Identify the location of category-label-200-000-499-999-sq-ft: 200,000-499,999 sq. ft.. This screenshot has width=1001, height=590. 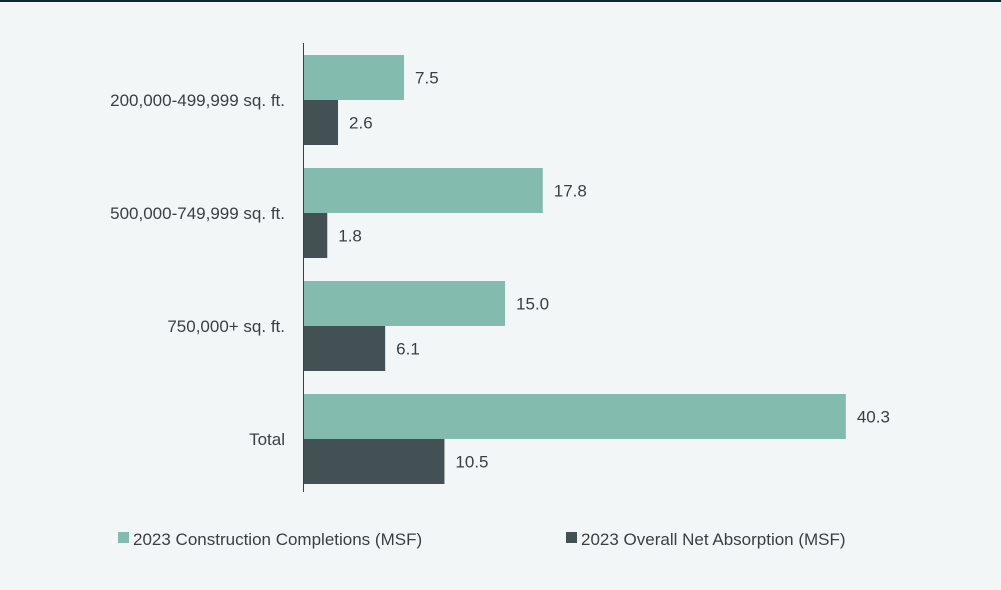
(197, 100).